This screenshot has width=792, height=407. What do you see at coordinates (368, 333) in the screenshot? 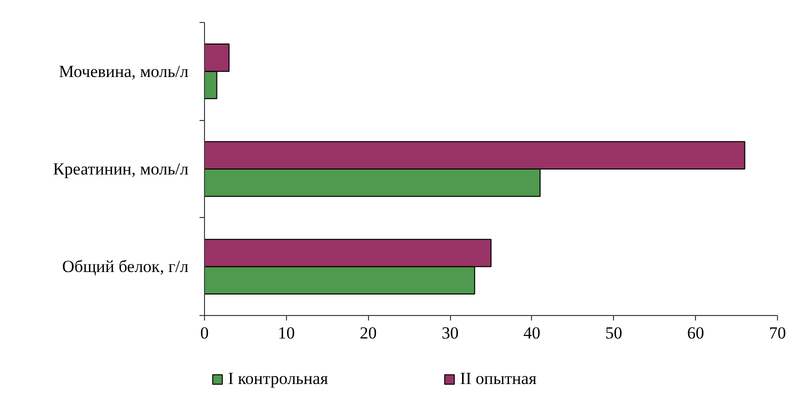
I see `x-tick-label: 20` at bounding box center [368, 333].